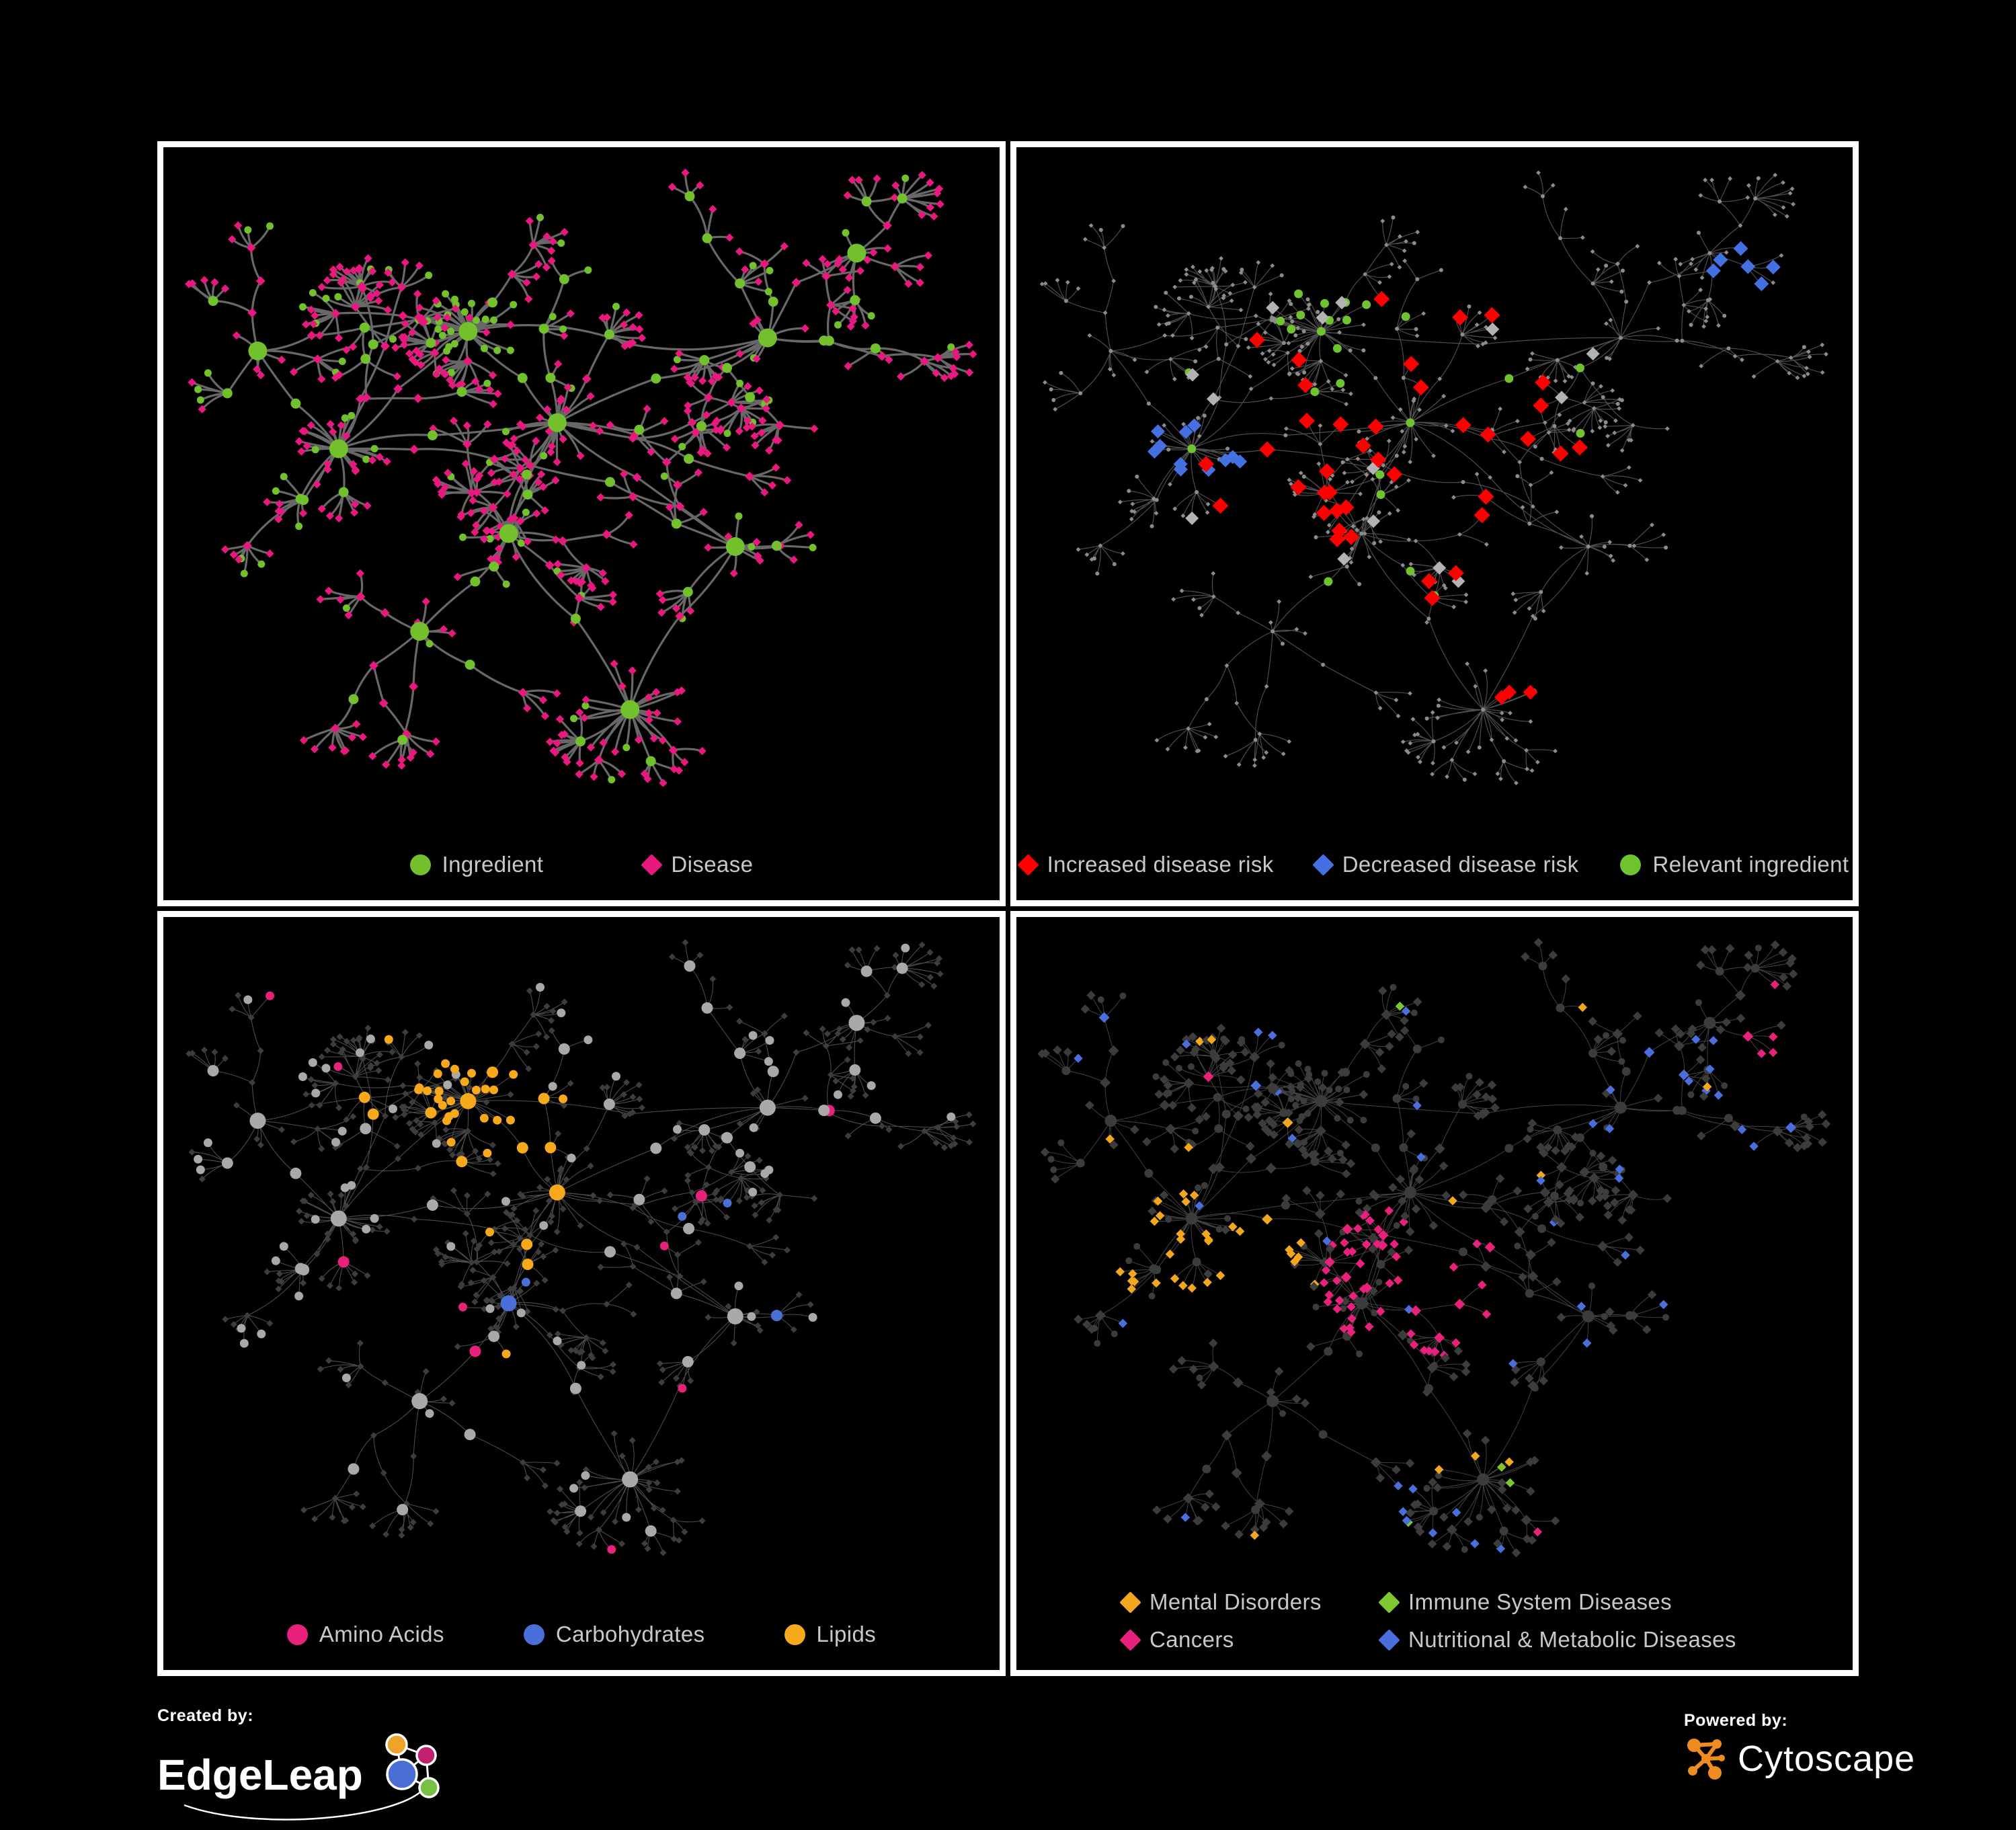  Describe the element at coordinates (1706, 1759) in the screenshot. I see `cytoscape-logo-icon` at that location.